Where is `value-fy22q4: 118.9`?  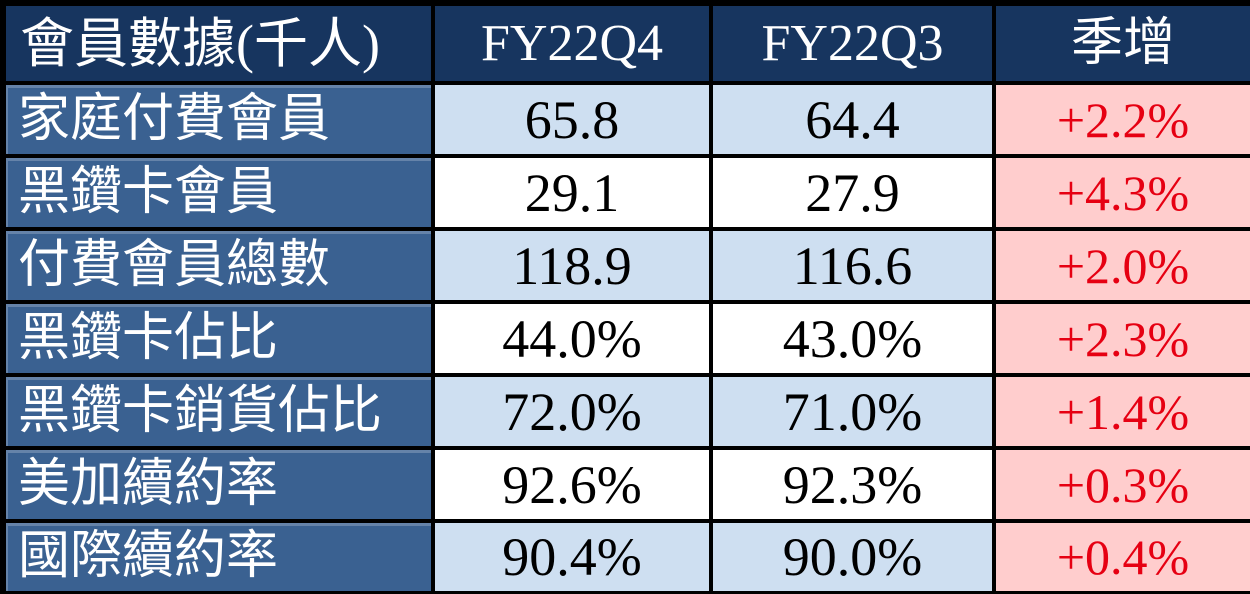 value-fy22q4: 118.9 is located at coordinates (572, 265).